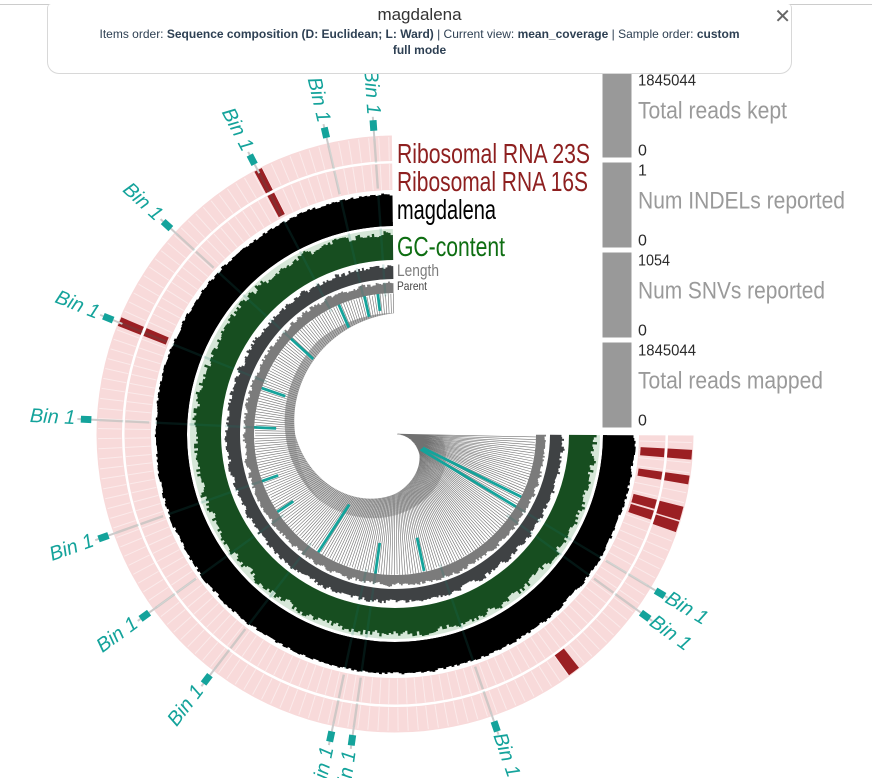 The image size is (872, 778). I want to click on svg-text: GC-content, so click(451, 246).